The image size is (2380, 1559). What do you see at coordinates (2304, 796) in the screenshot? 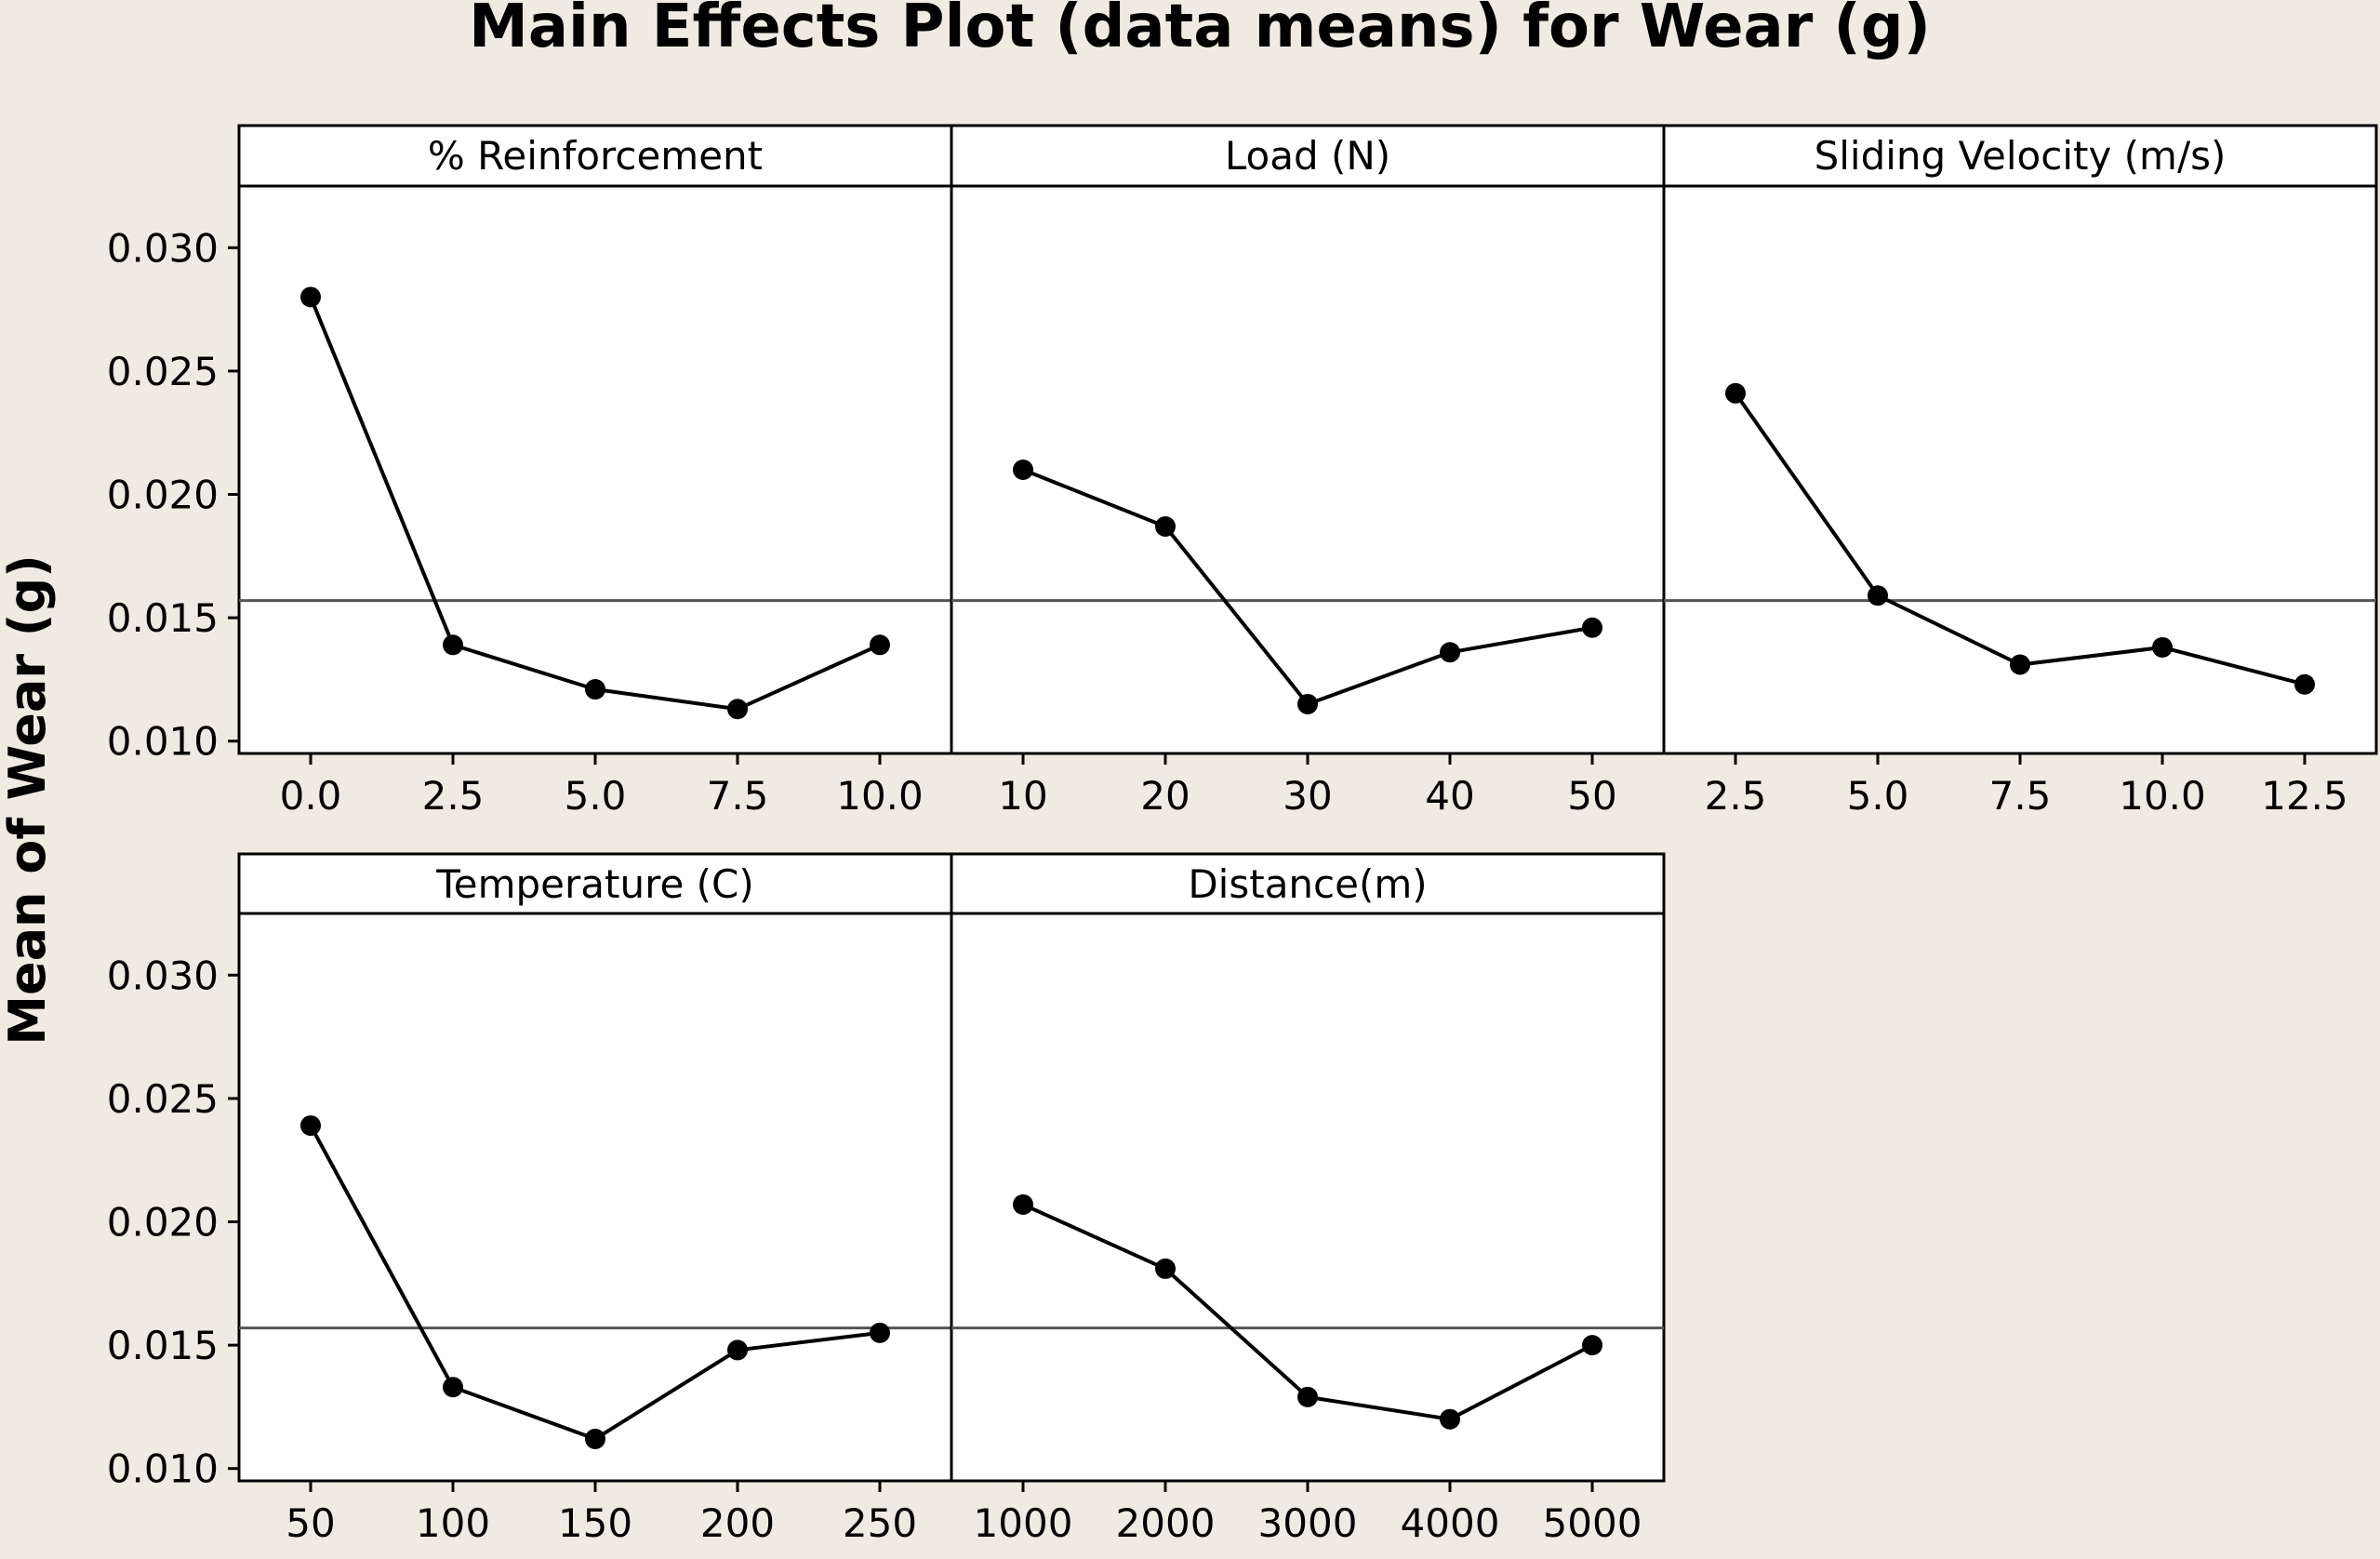
I see `x-tick-label: 12.5` at bounding box center [2304, 796].